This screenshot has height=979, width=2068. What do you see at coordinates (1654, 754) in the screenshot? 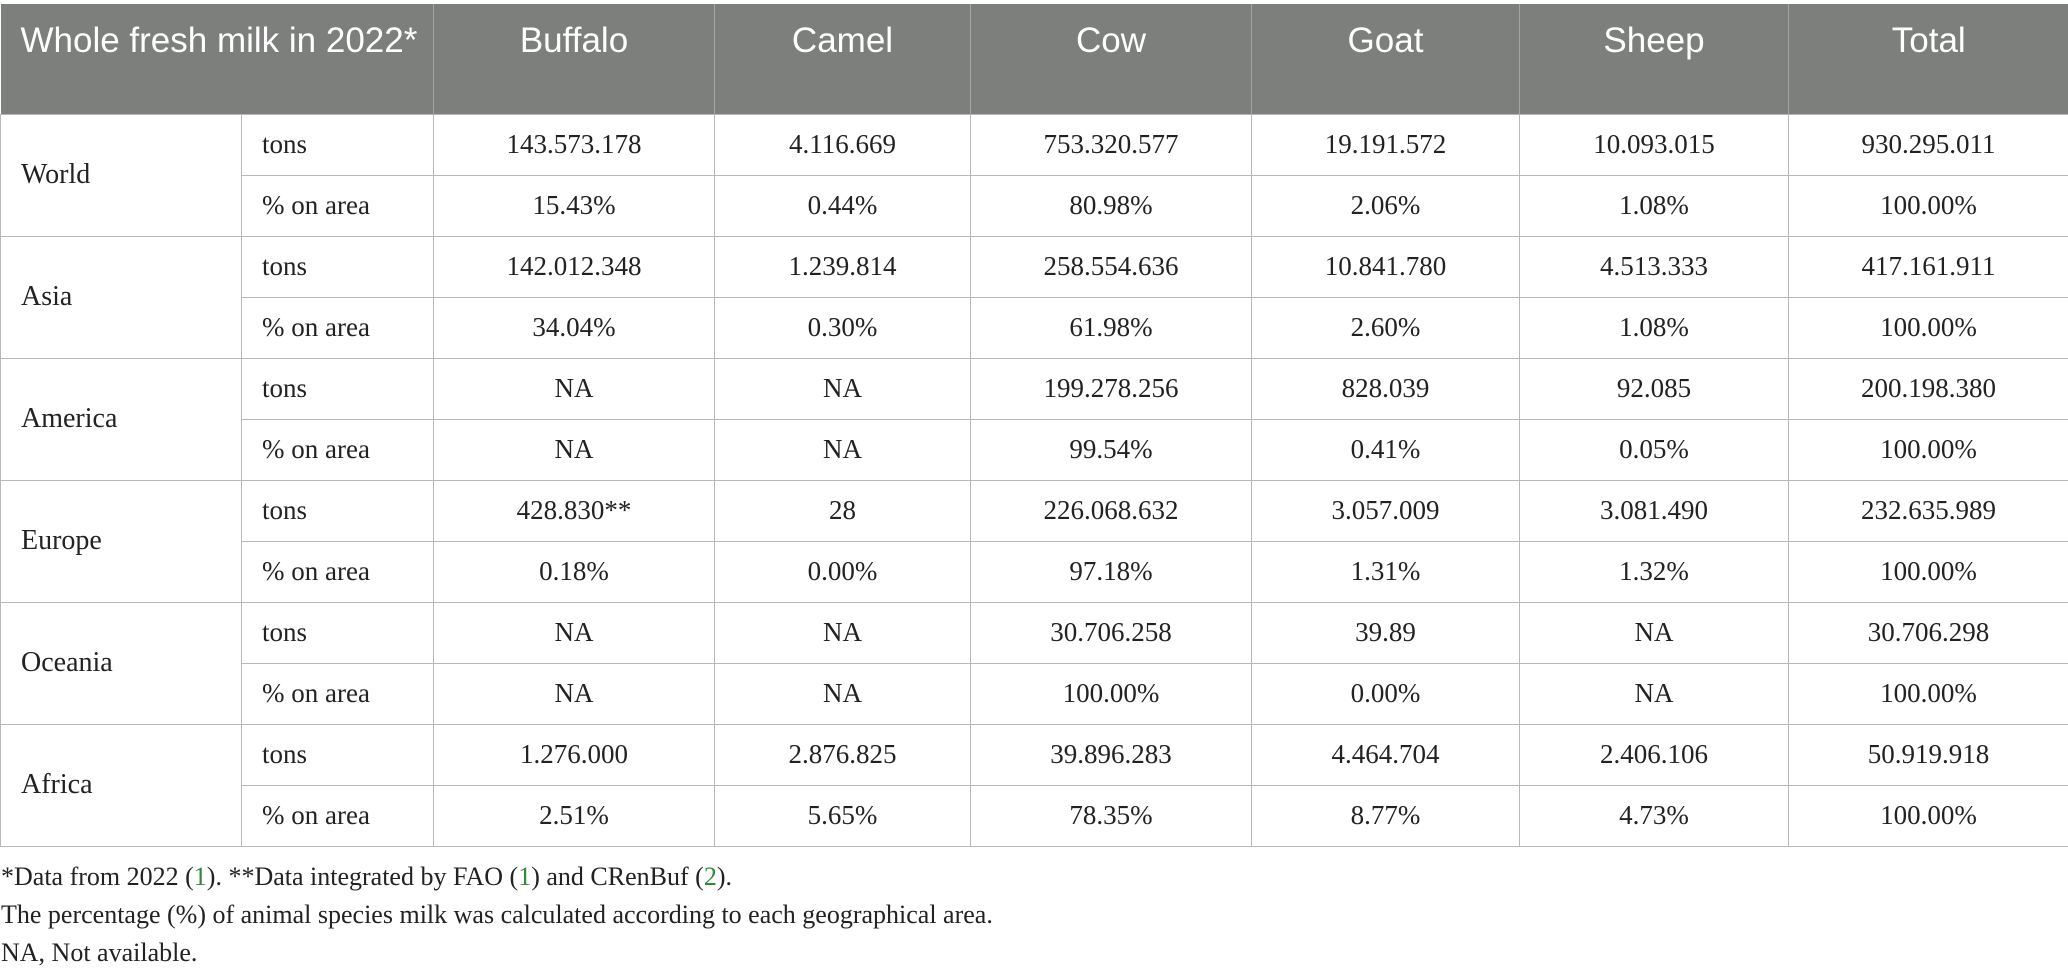
I see `cell-sheep: 2.406.106` at bounding box center [1654, 754].